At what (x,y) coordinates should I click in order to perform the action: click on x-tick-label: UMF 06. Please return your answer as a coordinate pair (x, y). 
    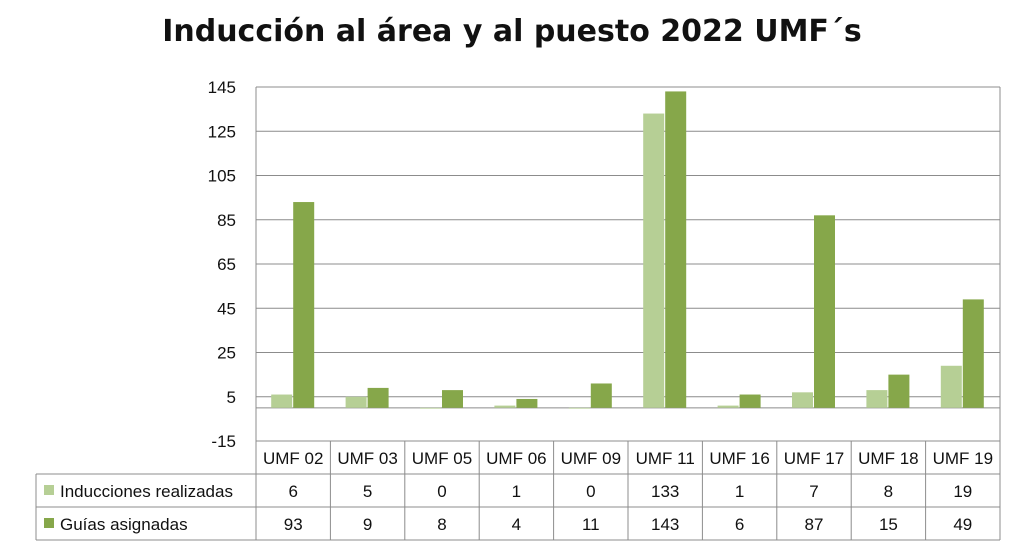
    Looking at the image, I should click on (516, 458).